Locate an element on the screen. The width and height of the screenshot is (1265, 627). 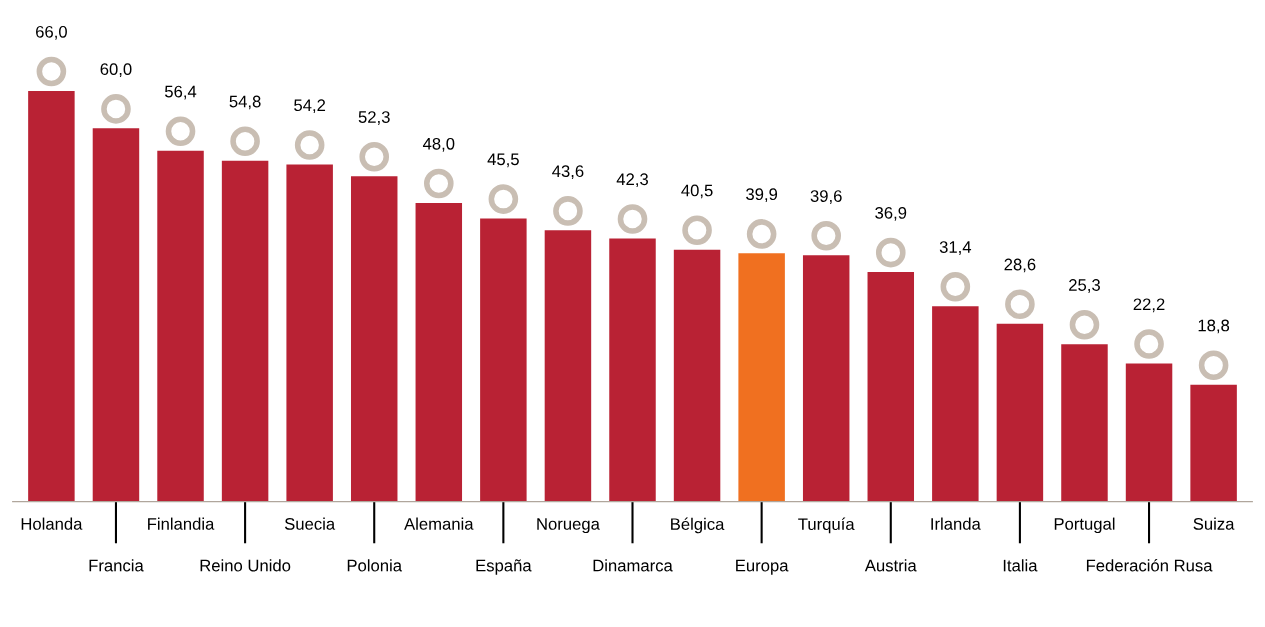
x-tick-label: Suiza is located at coordinates (1214, 523).